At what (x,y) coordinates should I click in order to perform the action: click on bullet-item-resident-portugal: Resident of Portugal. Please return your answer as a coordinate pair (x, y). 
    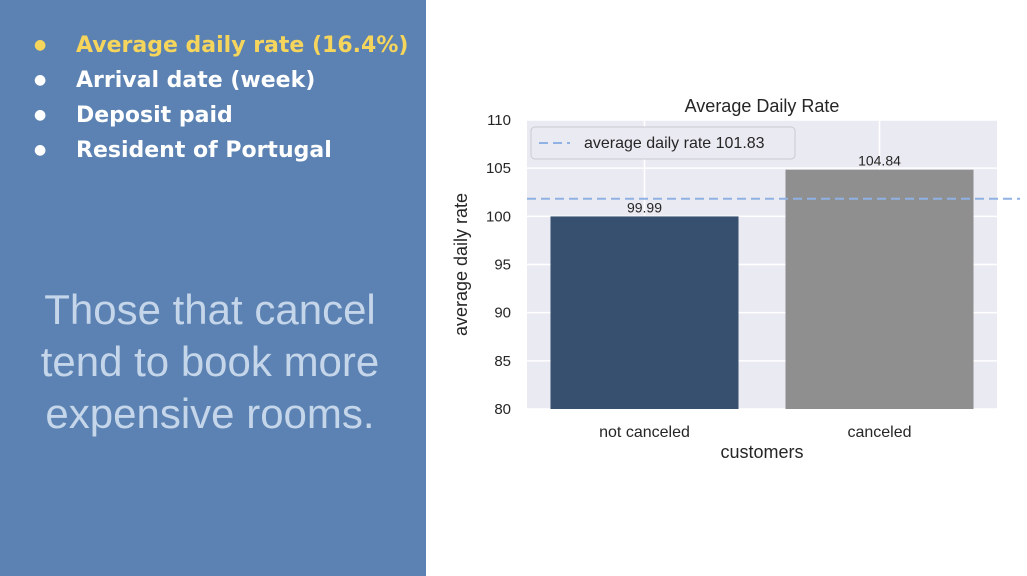
    Looking at the image, I should click on (221, 150).